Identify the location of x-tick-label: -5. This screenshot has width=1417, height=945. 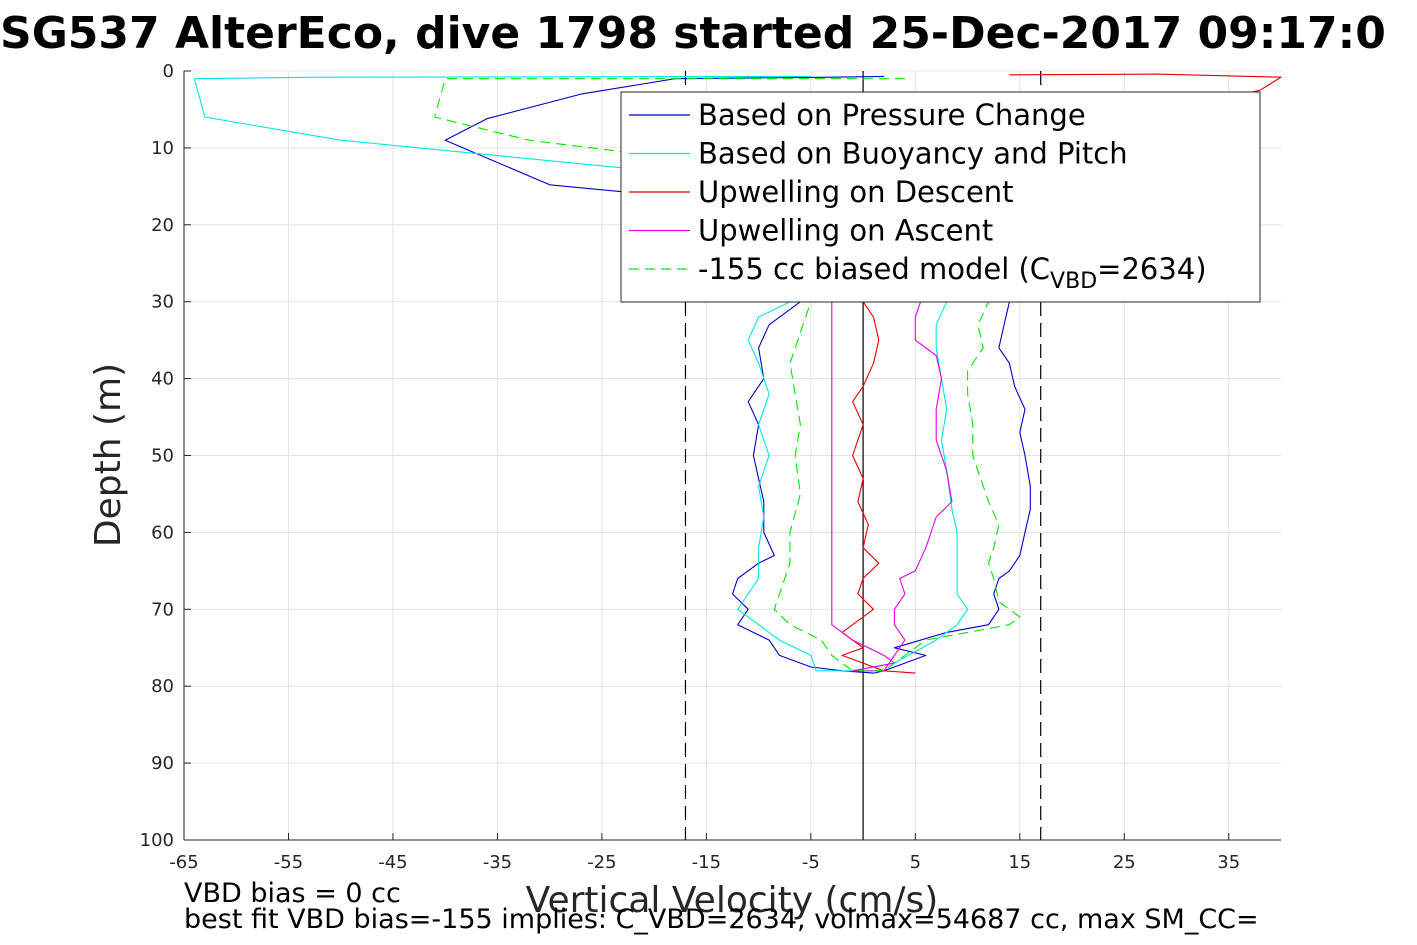
(811, 862).